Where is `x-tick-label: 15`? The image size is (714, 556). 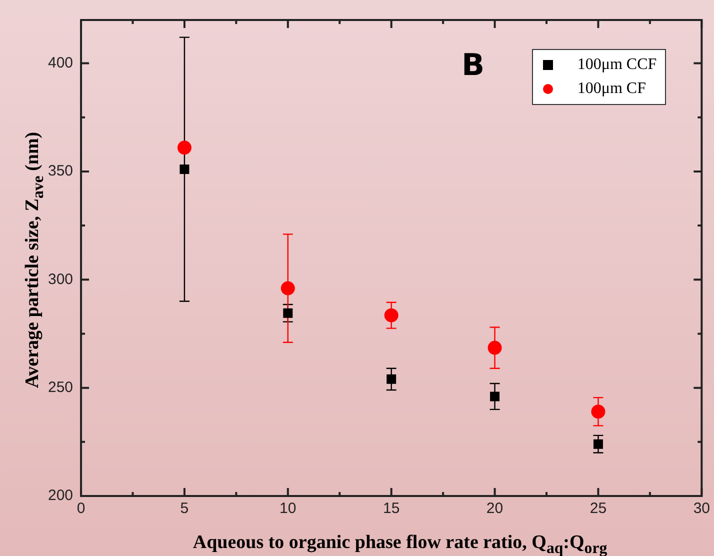 x-tick-label: 15 is located at coordinates (391, 509).